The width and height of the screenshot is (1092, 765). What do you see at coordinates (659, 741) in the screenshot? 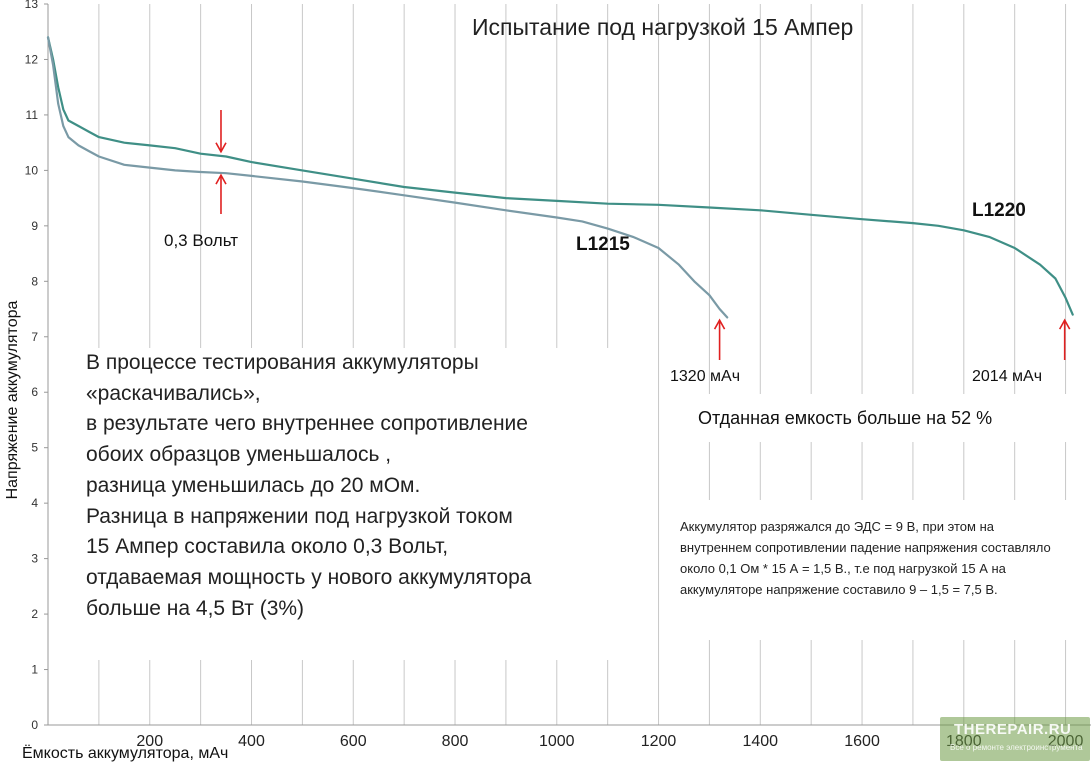
I see `x-tick-label: 1200` at bounding box center [659, 741].